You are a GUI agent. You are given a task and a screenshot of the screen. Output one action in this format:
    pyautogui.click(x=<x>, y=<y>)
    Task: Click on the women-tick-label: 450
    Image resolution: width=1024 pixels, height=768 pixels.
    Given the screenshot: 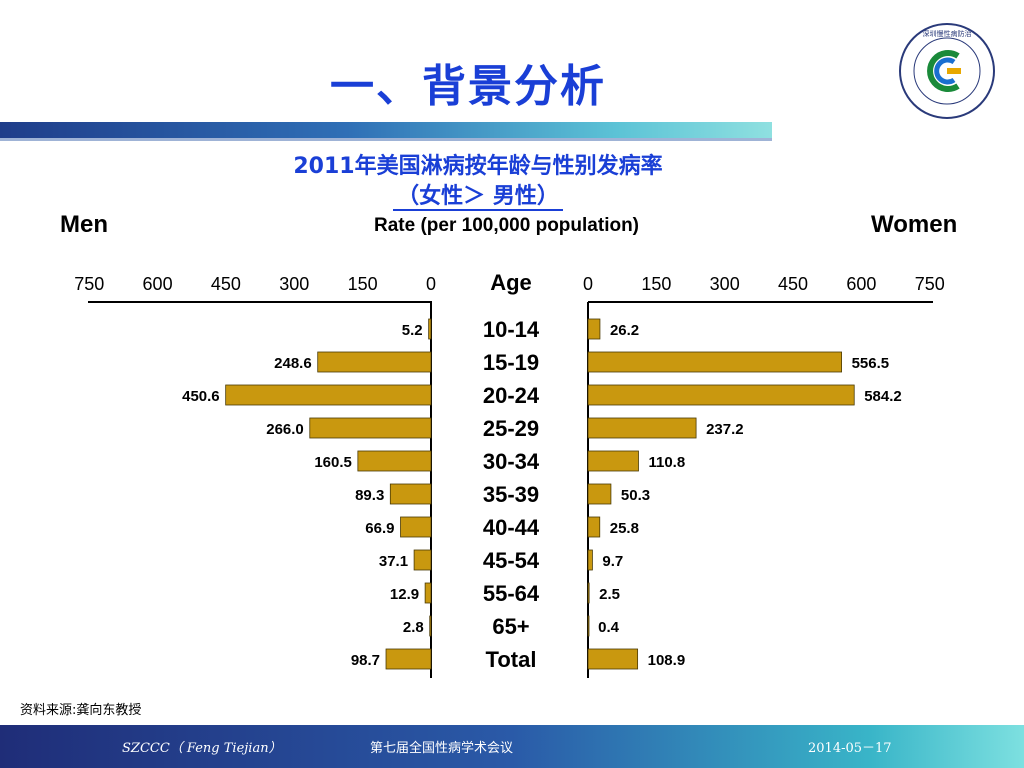 What is the action you would take?
    pyautogui.click(x=793, y=284)
    